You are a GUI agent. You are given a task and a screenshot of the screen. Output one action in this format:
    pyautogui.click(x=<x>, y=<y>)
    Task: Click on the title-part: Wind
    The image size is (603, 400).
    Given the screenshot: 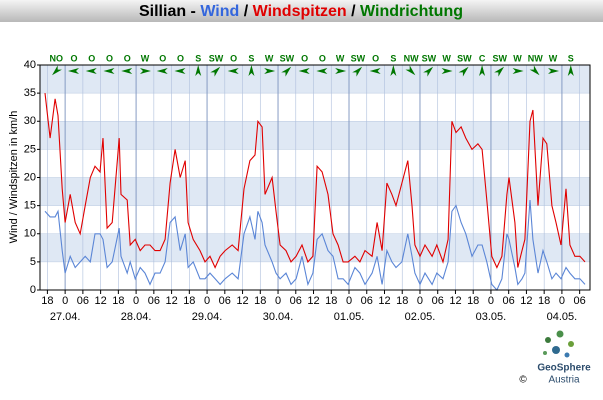 What is the action you would take?
    pyautogui.click(x=219, y=11)
    